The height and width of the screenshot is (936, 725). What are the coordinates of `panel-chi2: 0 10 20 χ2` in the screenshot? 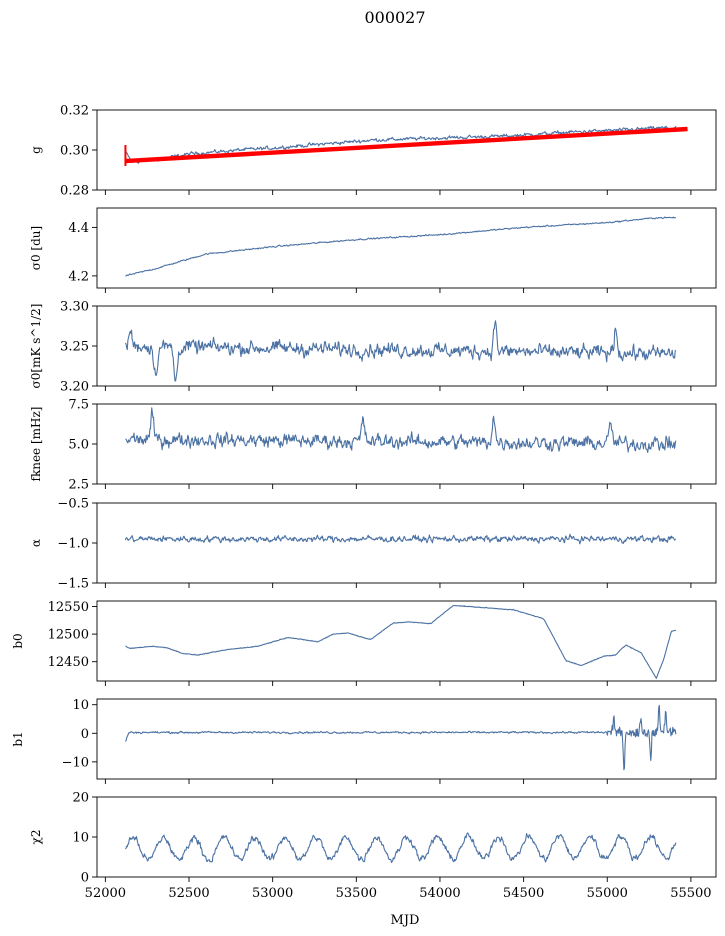 It's located at (373, 838).